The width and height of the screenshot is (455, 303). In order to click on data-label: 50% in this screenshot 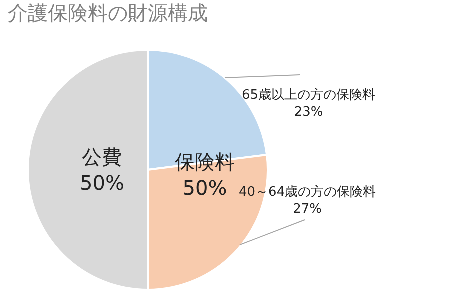, I will do `click(102, 183)`.